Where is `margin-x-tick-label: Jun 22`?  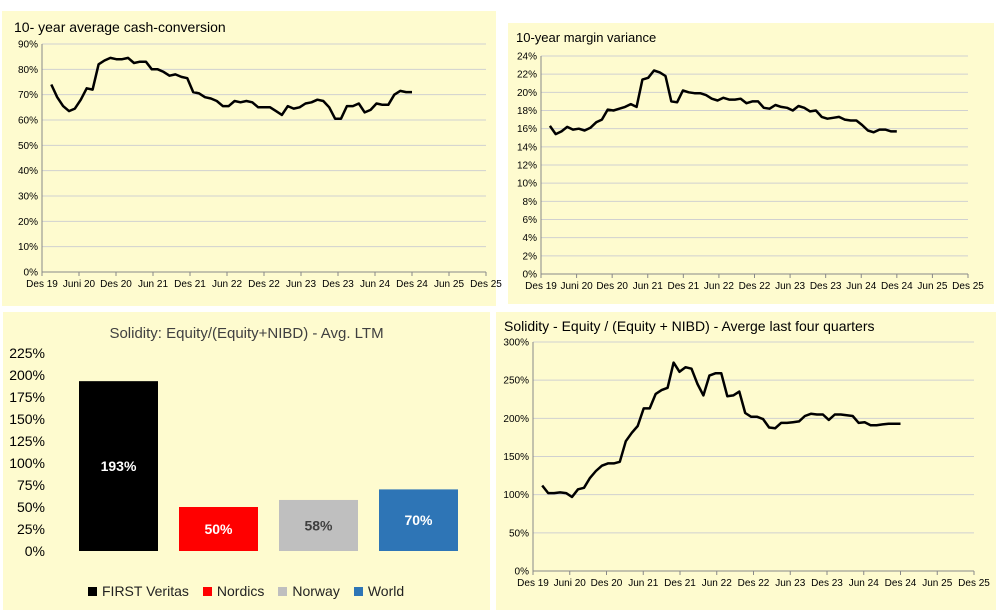
margin-x-tick-label: Jun 22 is located at coordinates (719, 286).